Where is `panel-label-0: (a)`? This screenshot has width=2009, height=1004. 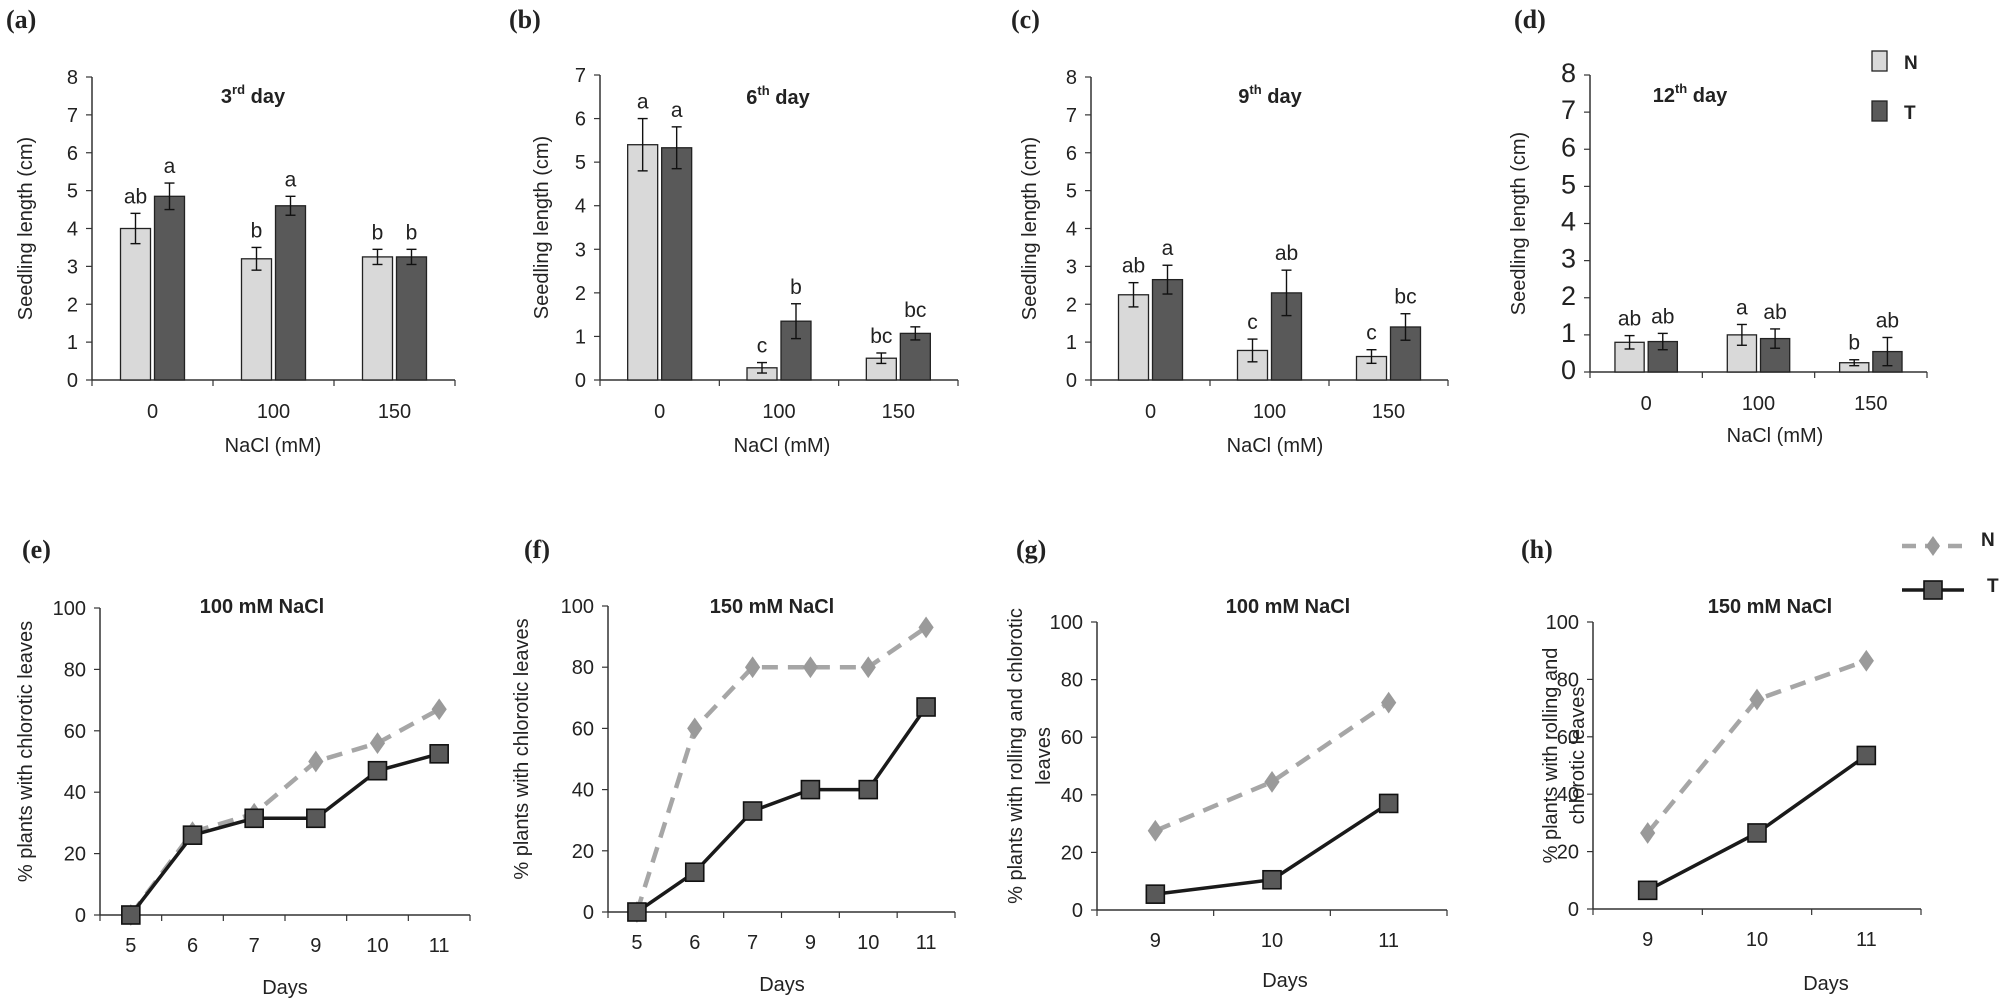 panel-label-0: (a) is located at coordinates (21, 19).